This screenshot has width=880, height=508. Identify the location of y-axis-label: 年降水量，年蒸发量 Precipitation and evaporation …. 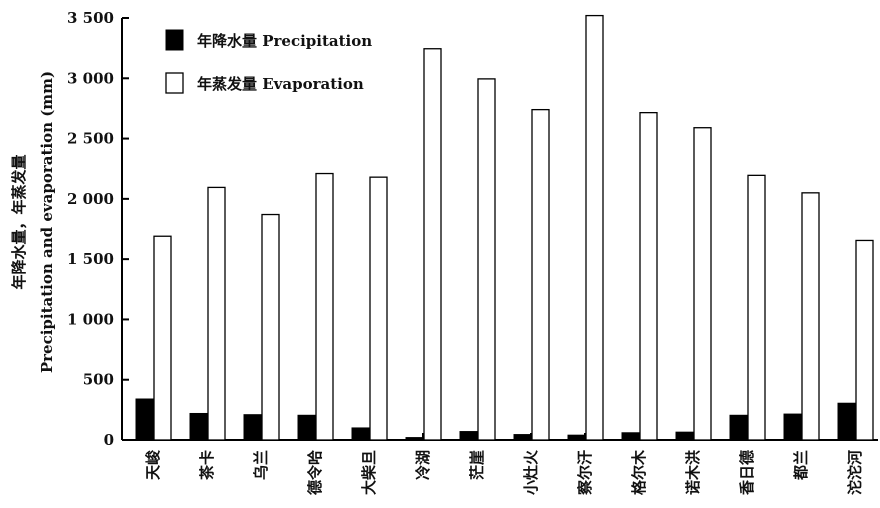
(33, 222).